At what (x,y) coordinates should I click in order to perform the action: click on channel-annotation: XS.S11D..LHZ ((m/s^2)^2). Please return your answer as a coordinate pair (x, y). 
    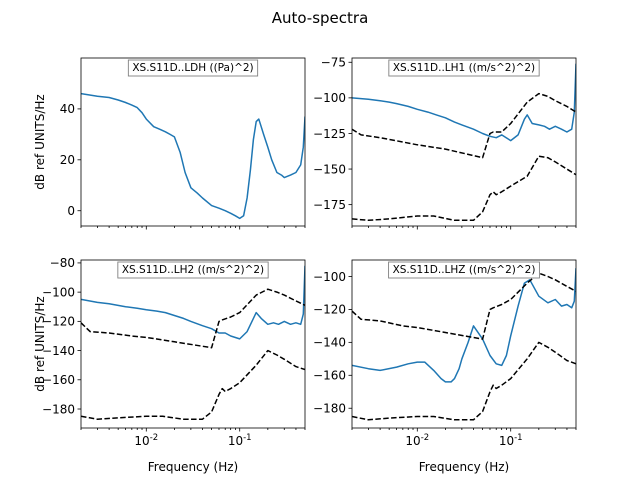
    Looking at the image, I should click on (464, 270).